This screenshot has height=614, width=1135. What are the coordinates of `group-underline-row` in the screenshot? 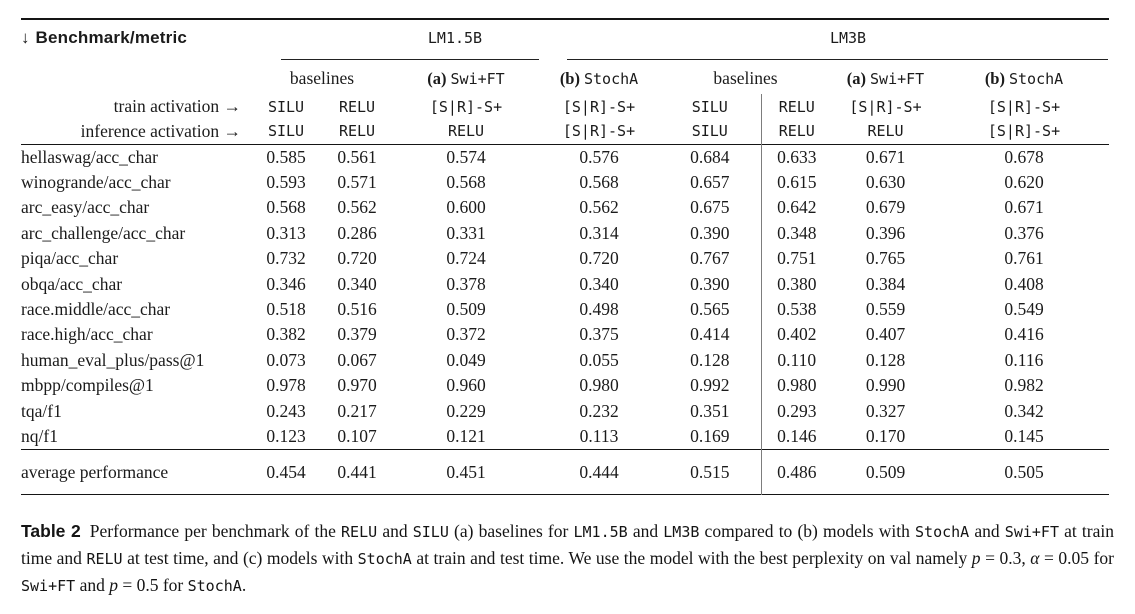 It's located at (565, 59).